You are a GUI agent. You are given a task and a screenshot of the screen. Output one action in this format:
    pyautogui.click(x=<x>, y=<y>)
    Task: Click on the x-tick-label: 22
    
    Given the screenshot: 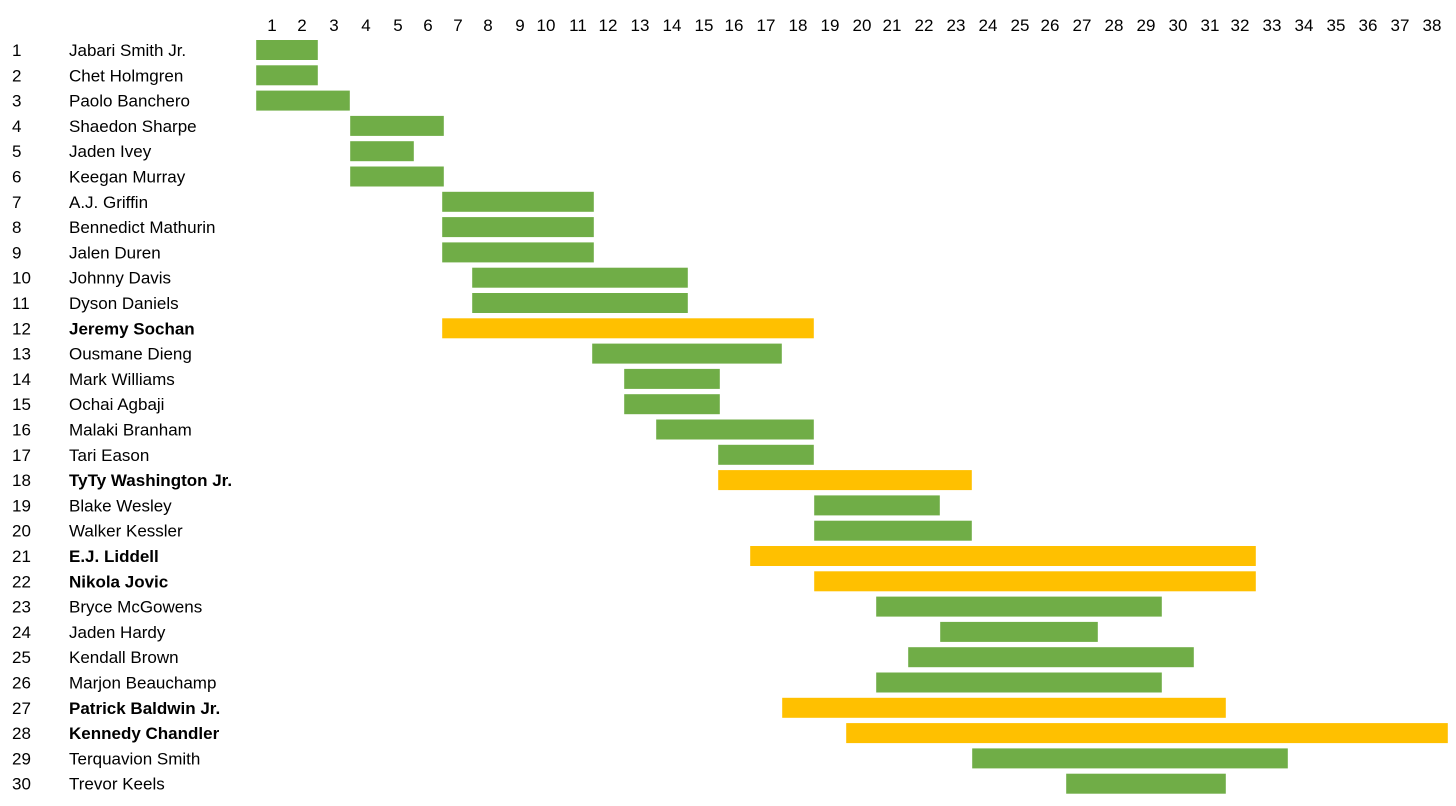 What is the action you would take?
    pyautogui.click(x=924, y=25)
    